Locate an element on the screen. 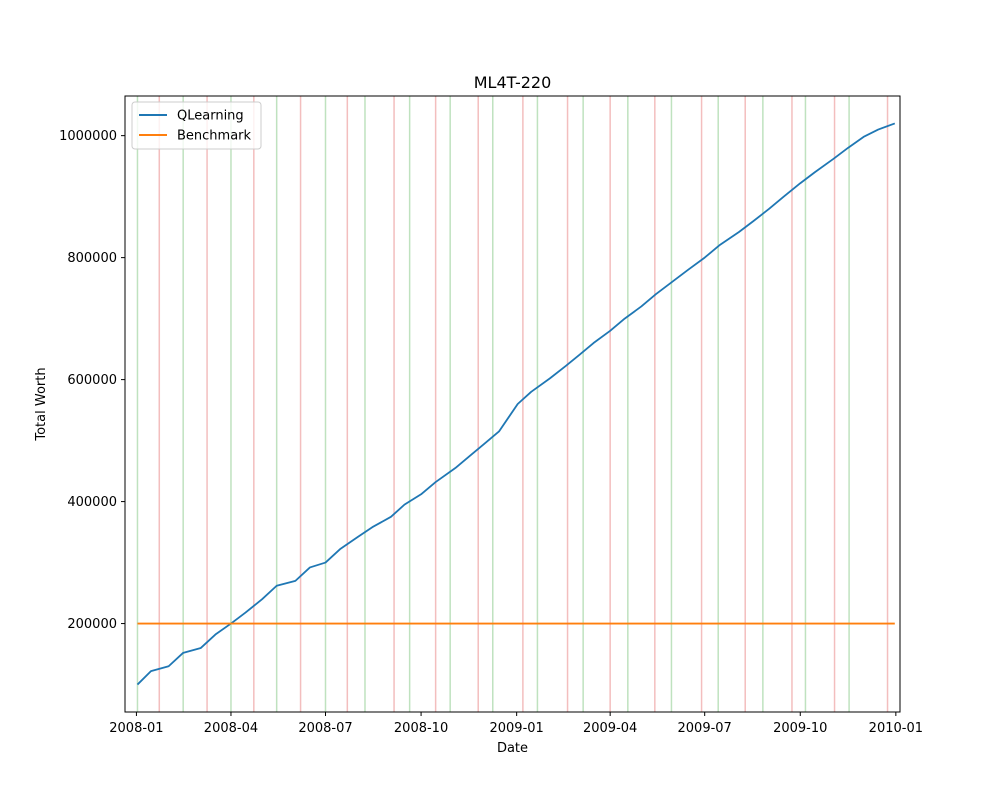 The width and height of the screenshot is (1000, 804). x-tick-label-3: 2008-10 is located at coordinates (421, 728).